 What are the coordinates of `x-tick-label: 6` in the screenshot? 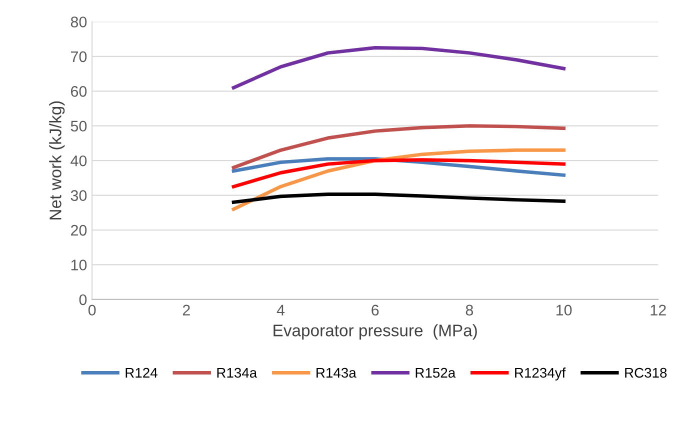 It's located at (375, 310).